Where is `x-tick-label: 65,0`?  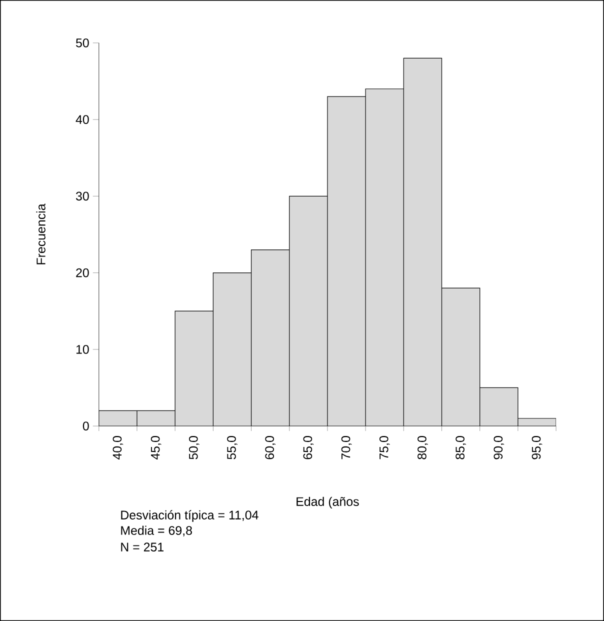 x-tick-label: 65,0 is located at coordinates (308, 448).